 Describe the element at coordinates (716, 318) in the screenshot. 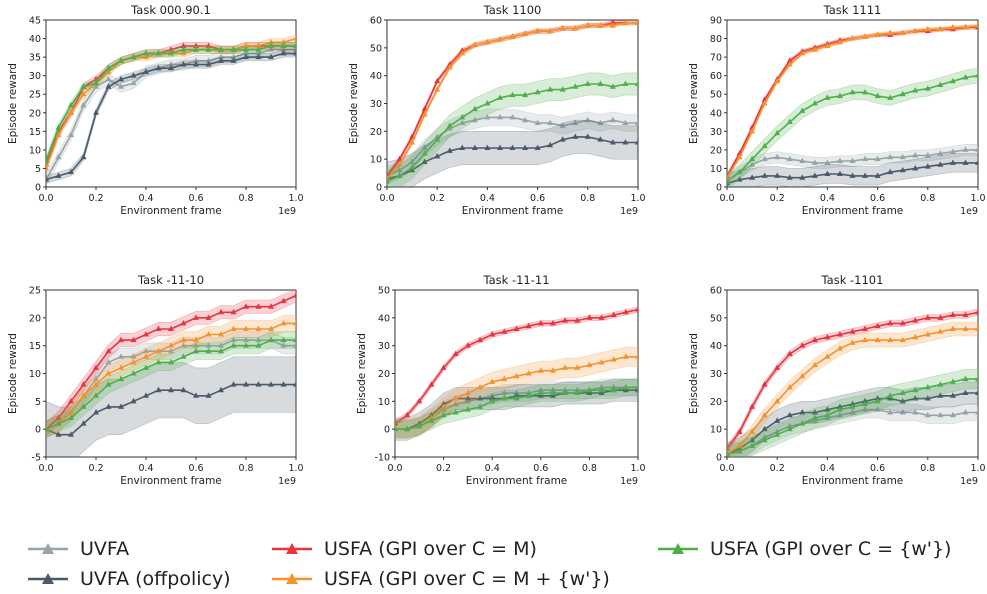

I see `y-tick-label: 50` at that location.